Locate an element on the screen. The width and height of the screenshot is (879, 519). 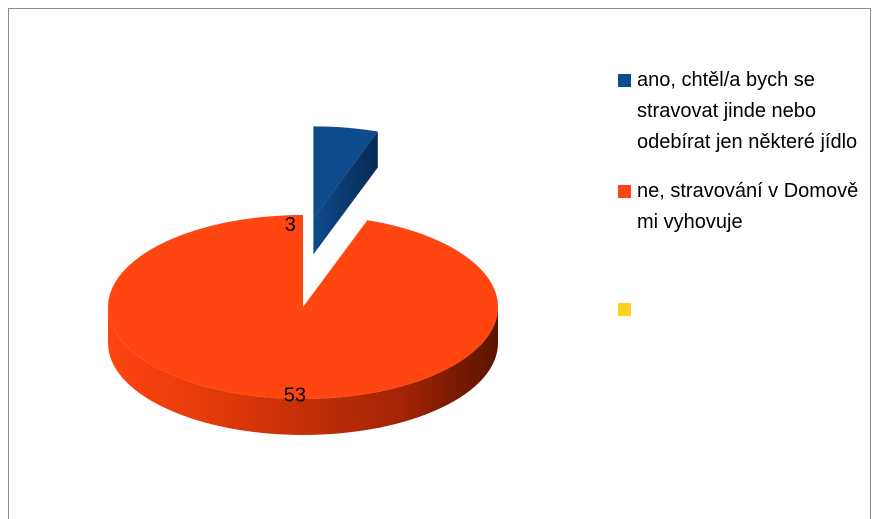
pie-slice-side is located at coordinates (303, 371).